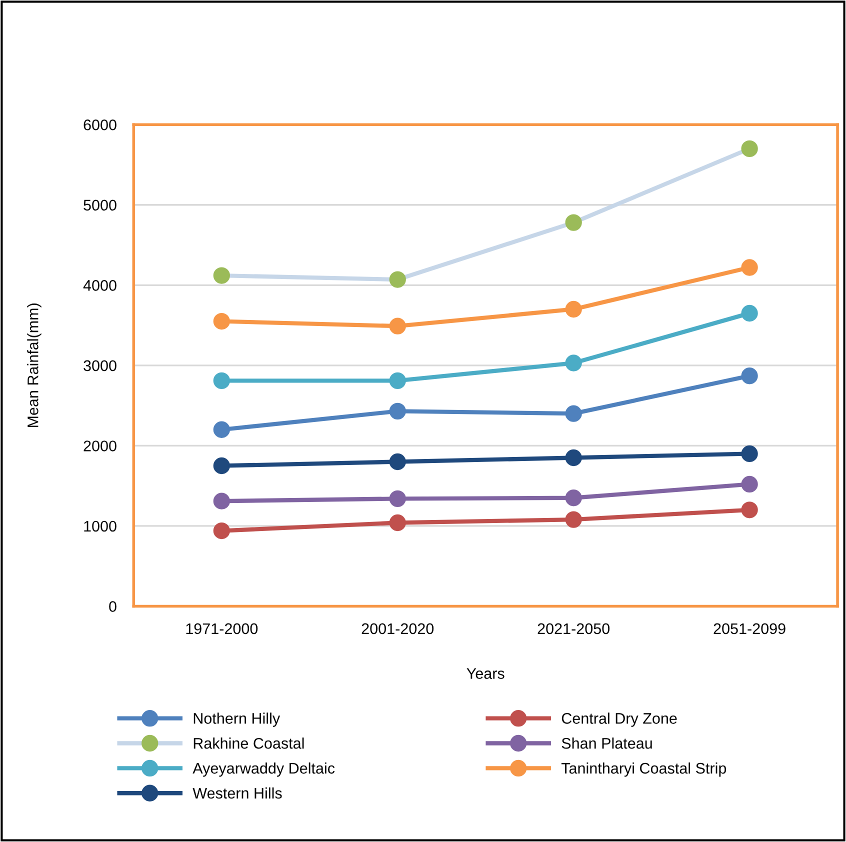 Image resolution: width=846 pixels, height=842 pixels. I want to click on legend-label: Central Dry Zone, so click(619, 719).